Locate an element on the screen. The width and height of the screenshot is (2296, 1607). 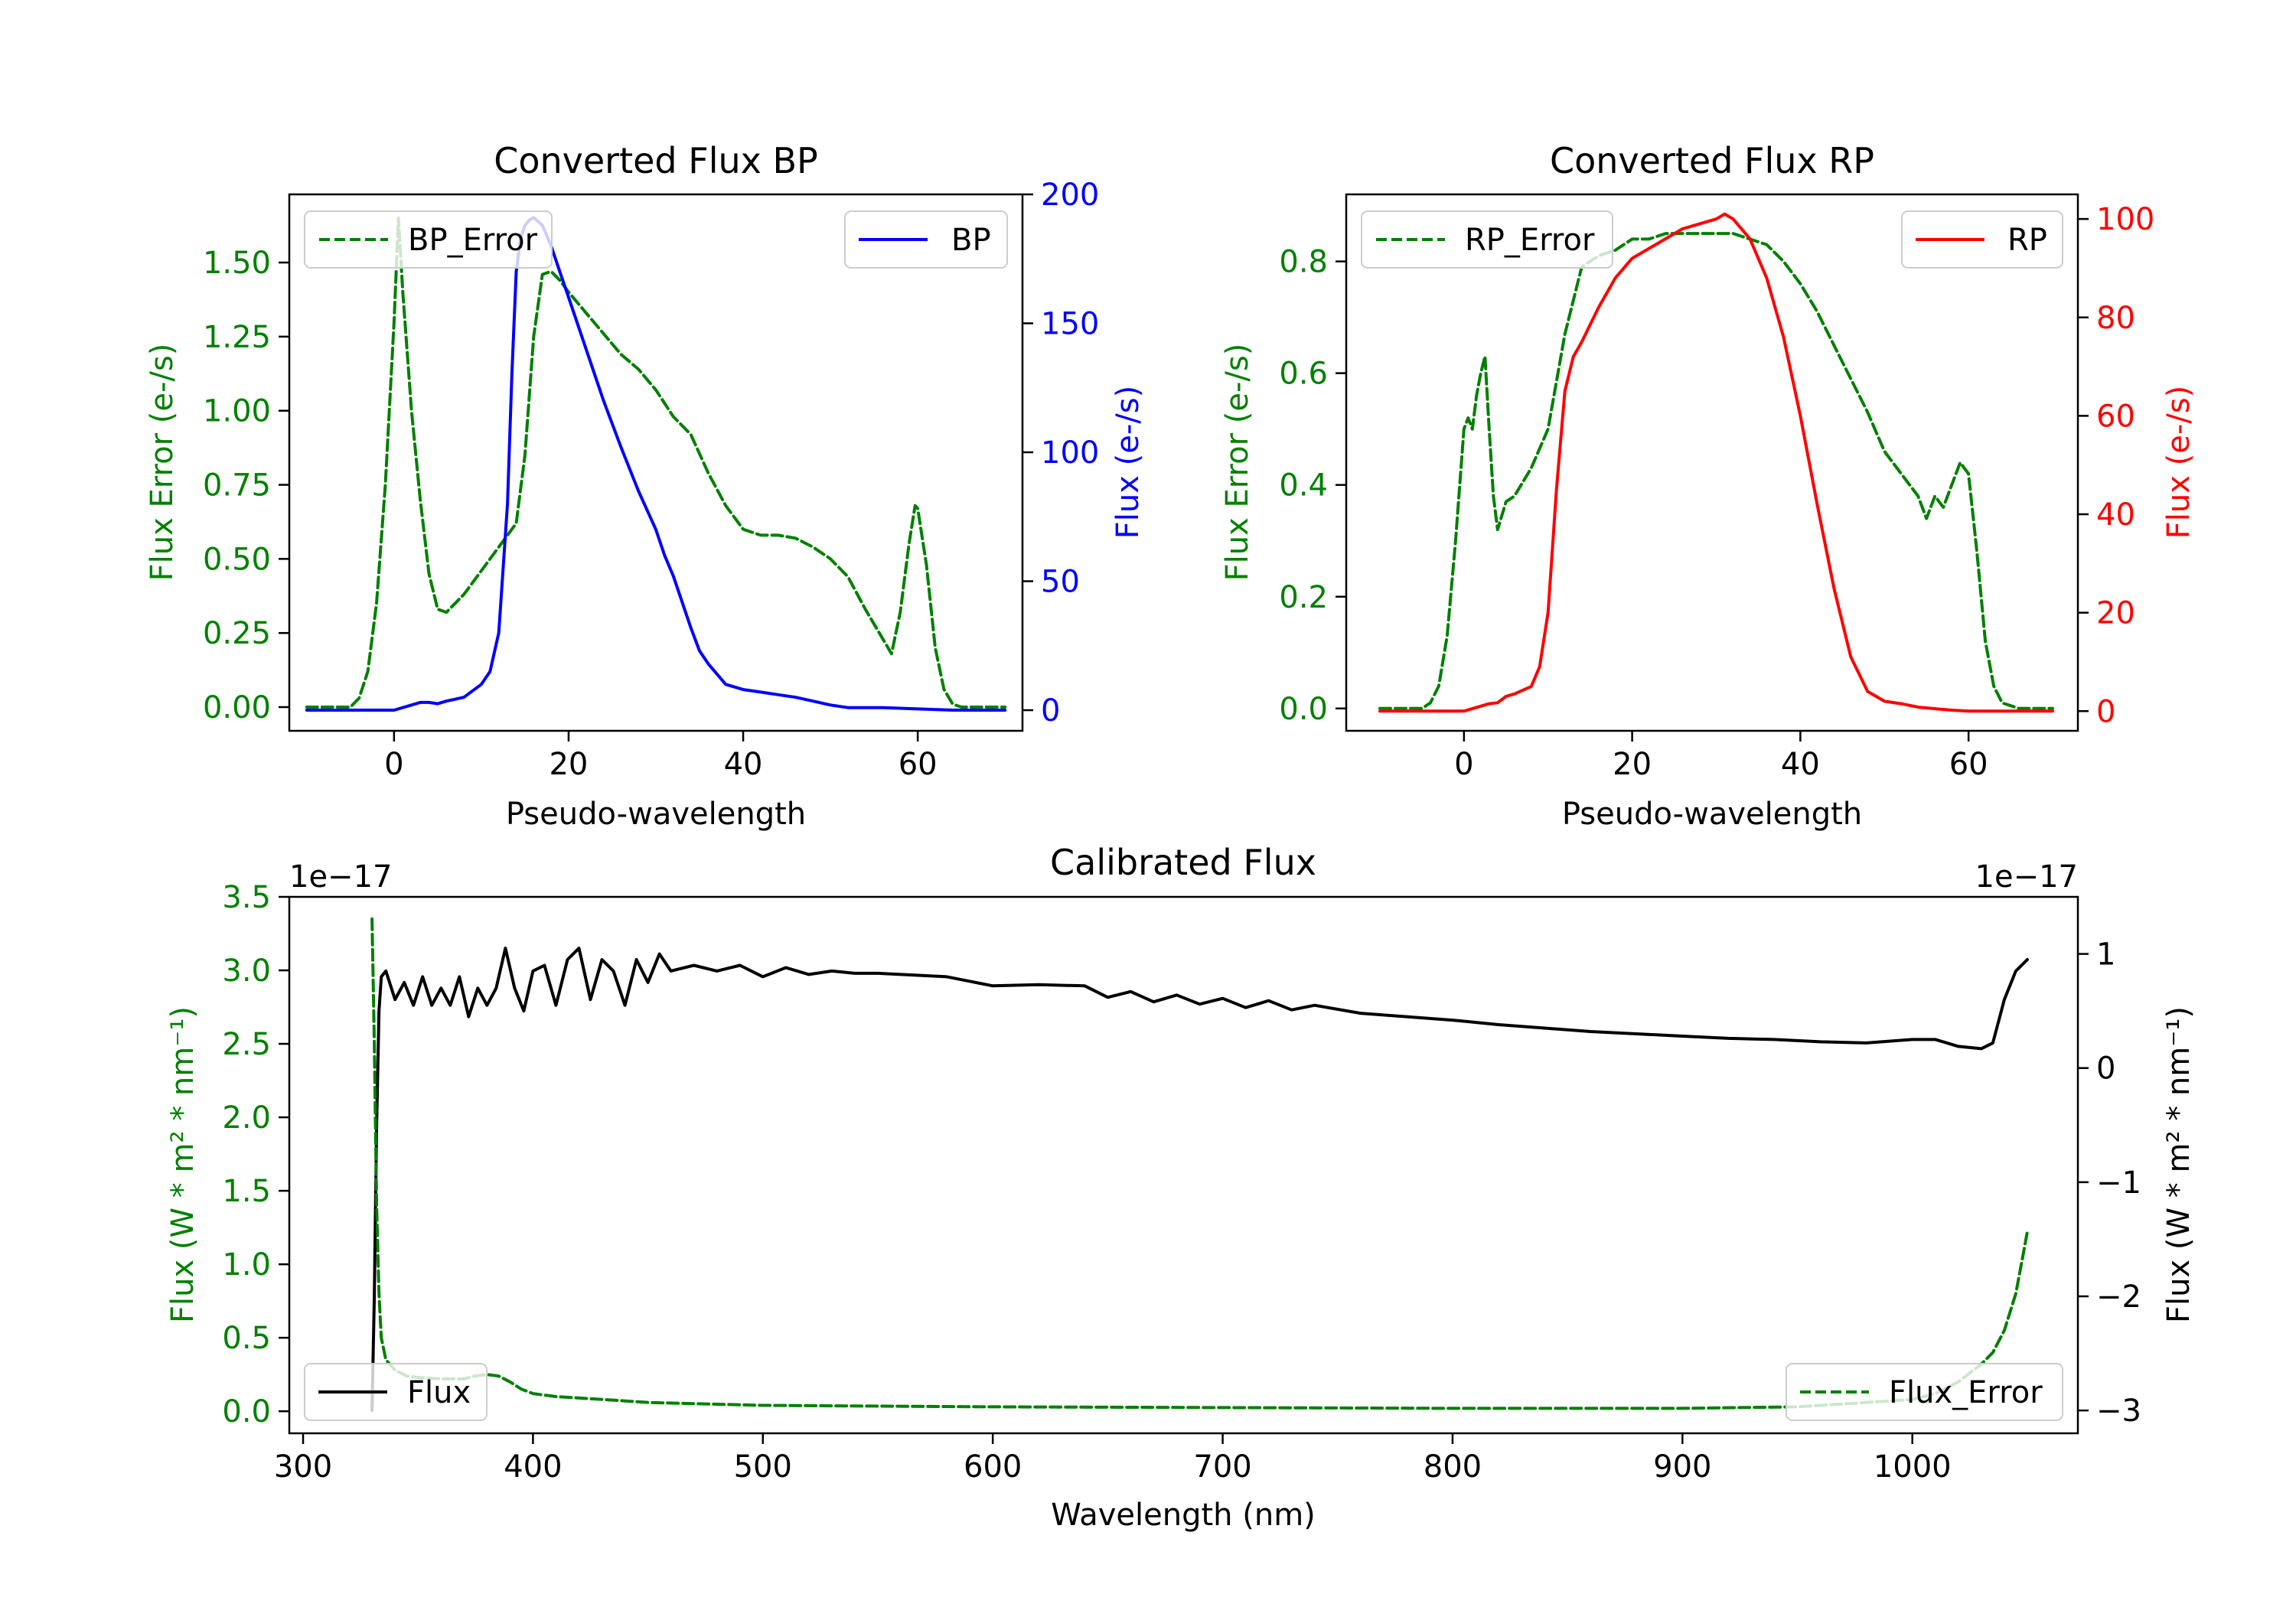
bp-legend-error-label: BP_Error is located at coordinates (473, 240).